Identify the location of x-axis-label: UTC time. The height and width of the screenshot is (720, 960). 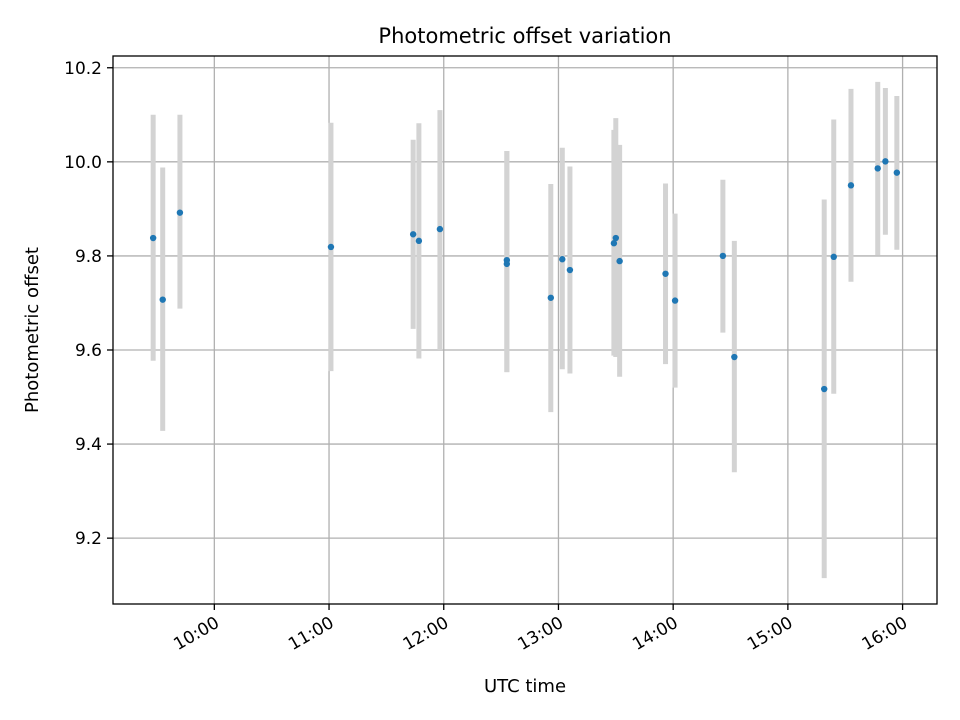
(525, 686).